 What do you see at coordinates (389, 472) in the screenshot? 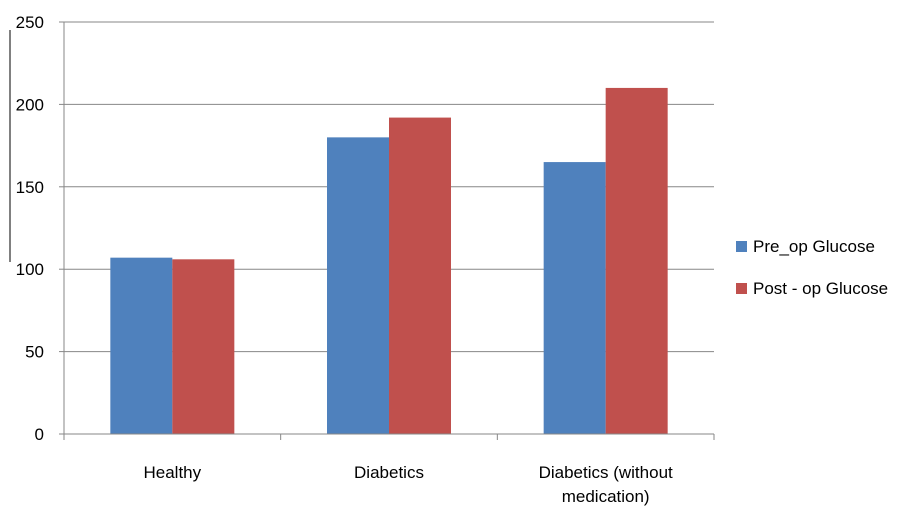
I see `x-category-label: Diabetics` at bounding box center [389, 472].